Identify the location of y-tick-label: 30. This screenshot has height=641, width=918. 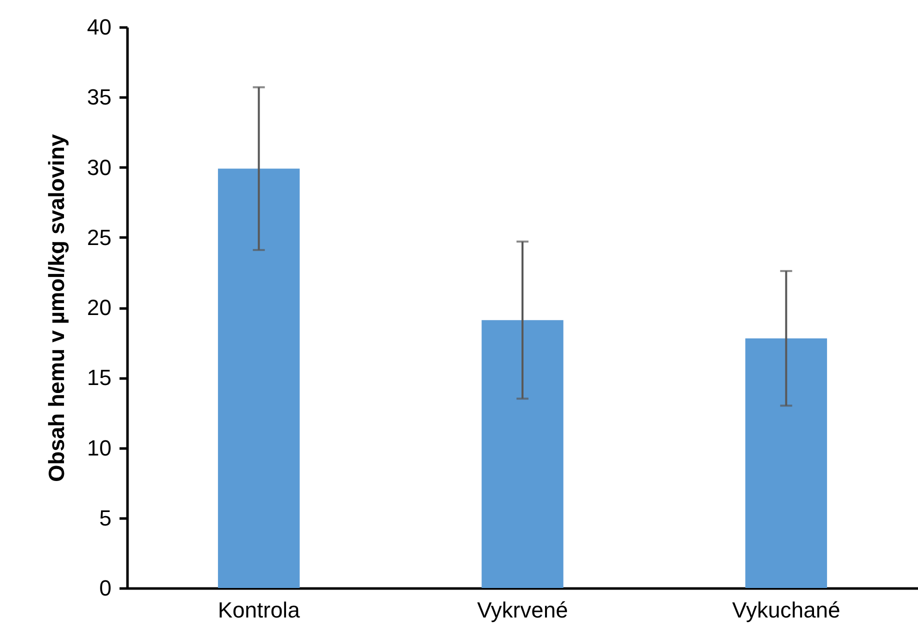
(99, 167).